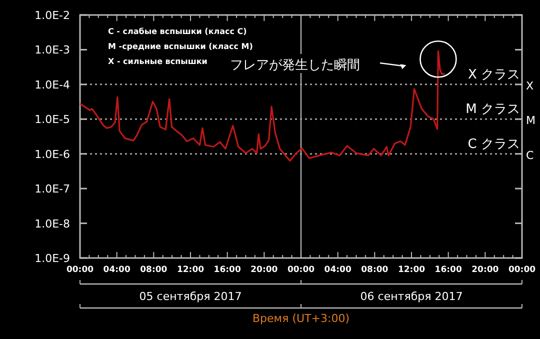 The height and width of the screenshot is (339, 540). I want to click on ref-line-label: M クラス, so click(493, 110).